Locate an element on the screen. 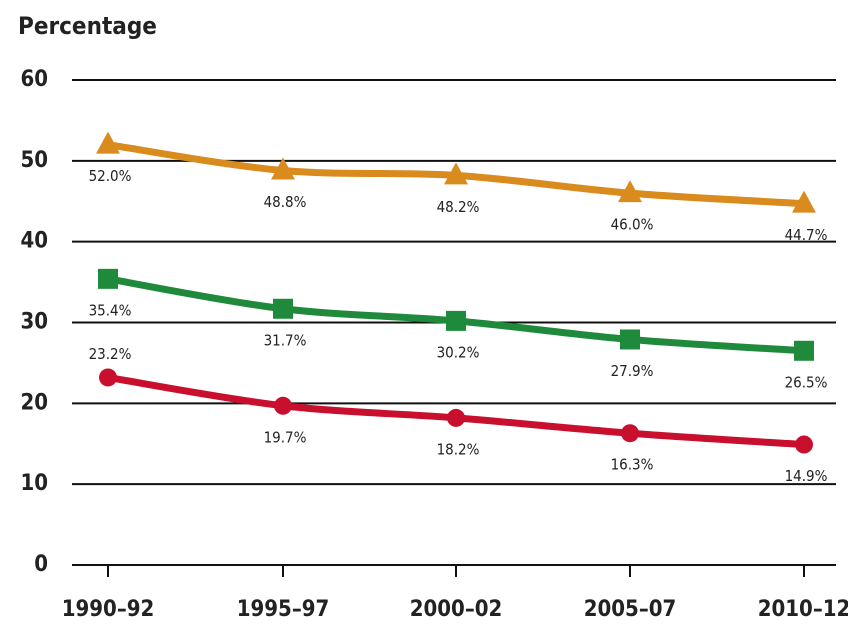 The image size is (848, 626). value-label: 35.4% is located at coordinates (110, 310).